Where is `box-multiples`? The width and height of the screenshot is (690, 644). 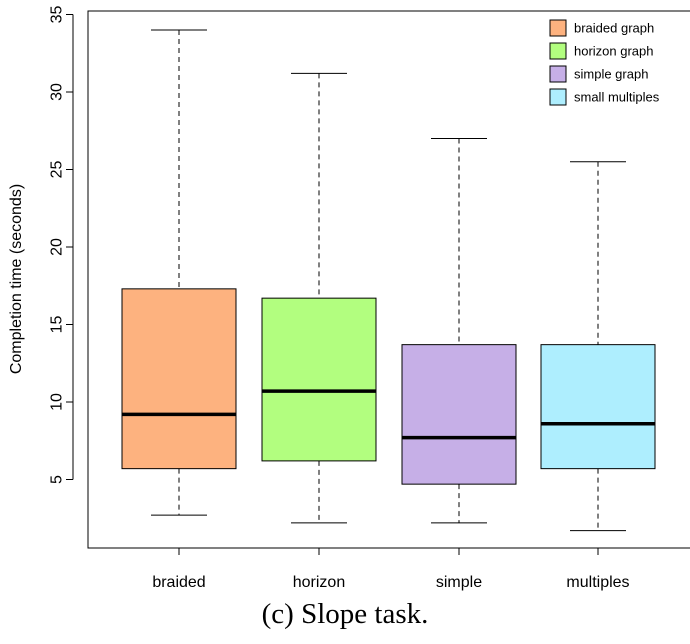
box-multiples is located at coordinates (598, 346).